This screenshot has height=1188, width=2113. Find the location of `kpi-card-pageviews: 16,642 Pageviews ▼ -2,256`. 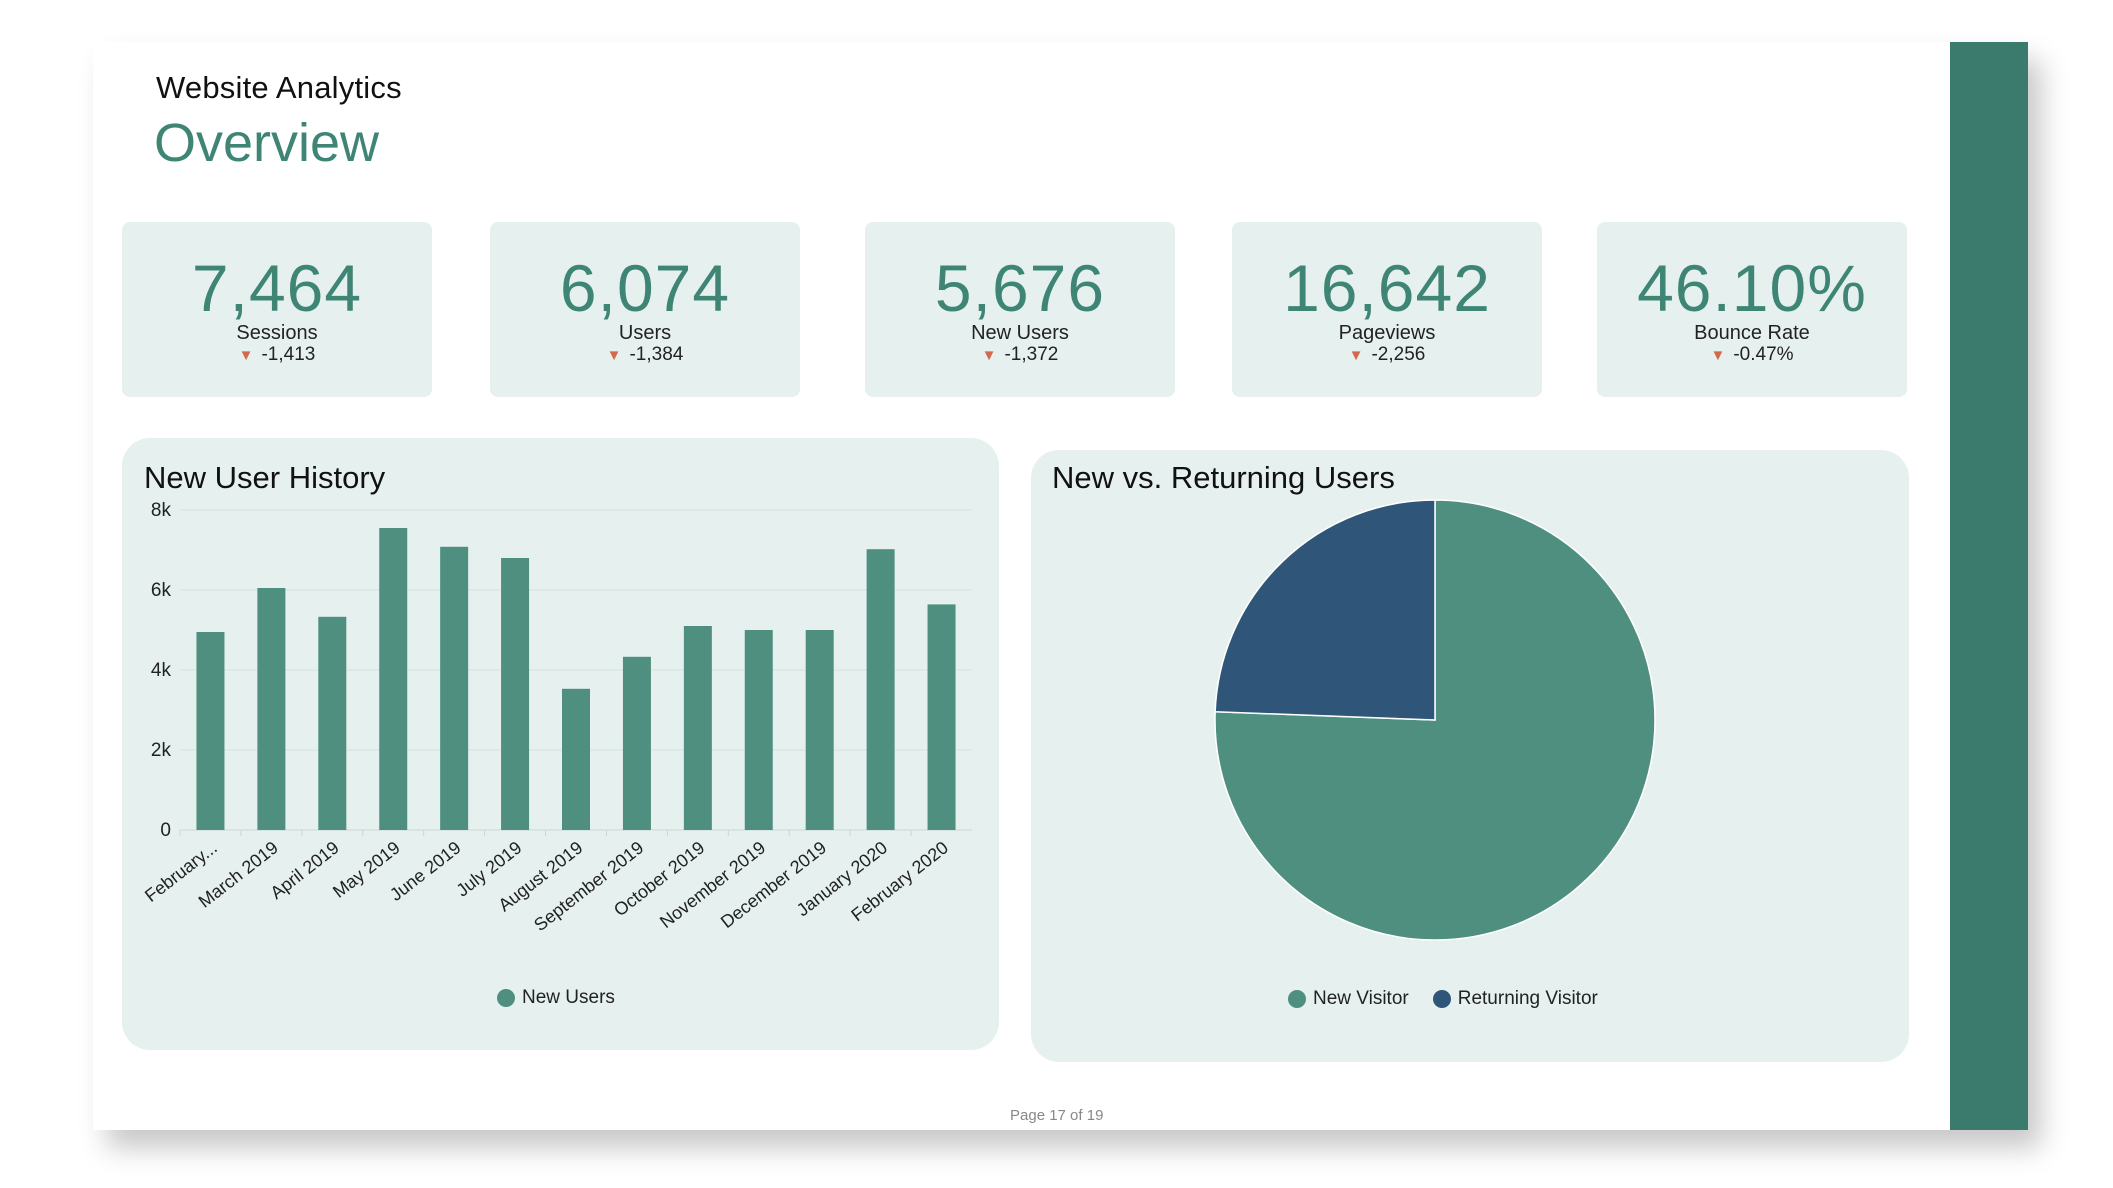

kpi-card-pageviews: 16,642 Pageviews ▼ -2,256 is located at coordinates (1387, 309).